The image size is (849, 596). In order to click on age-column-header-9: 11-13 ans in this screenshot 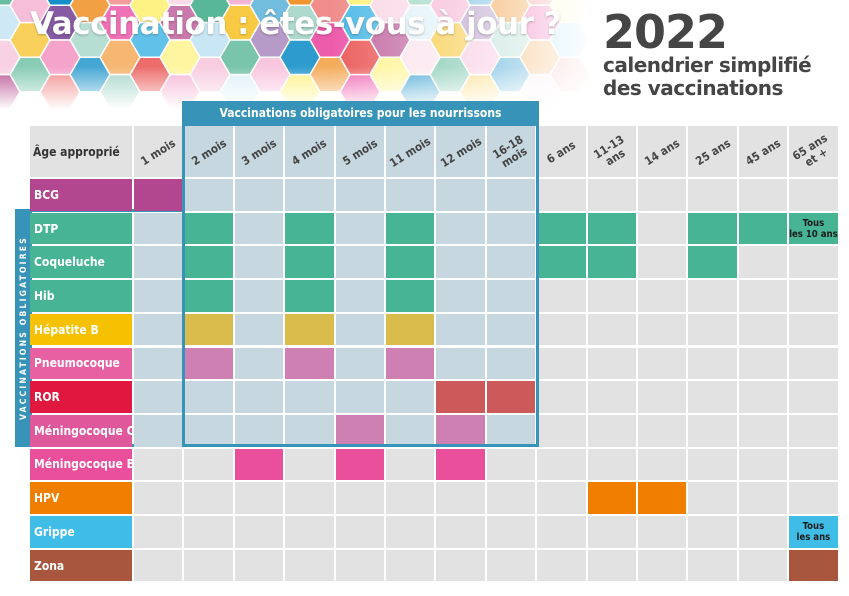, I will do `click(611, 151)`.